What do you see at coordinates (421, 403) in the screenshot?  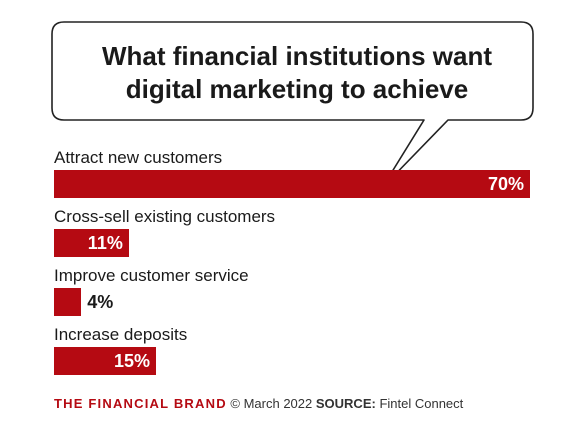 I see `source-name: Fintel Connect` at bounding box center [421, 403].